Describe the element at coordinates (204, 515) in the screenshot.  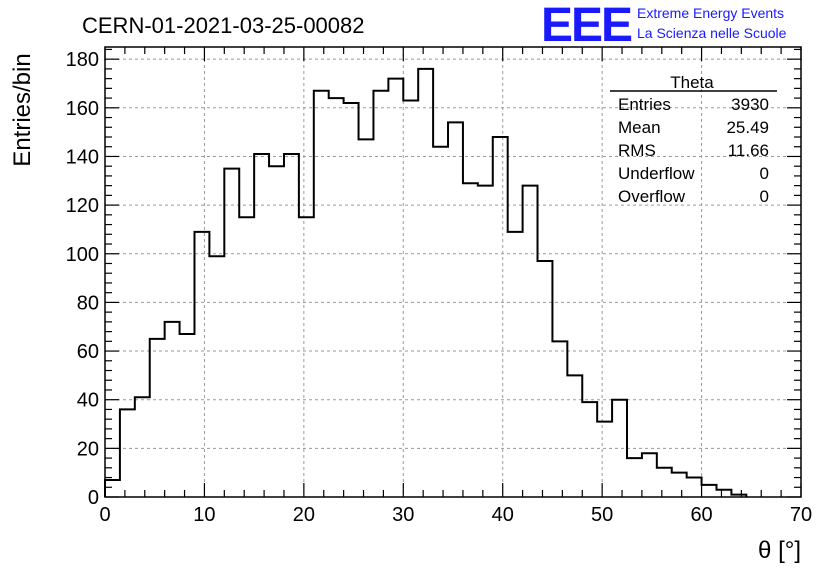
I see `x-tick-label: 10` at that location.